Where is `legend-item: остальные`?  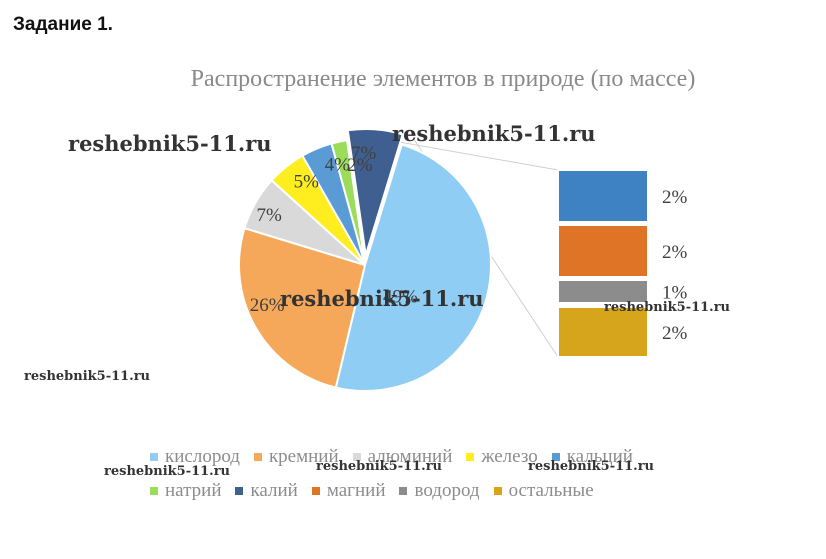
legend-item: остальные is located at coordinates (543, 491).